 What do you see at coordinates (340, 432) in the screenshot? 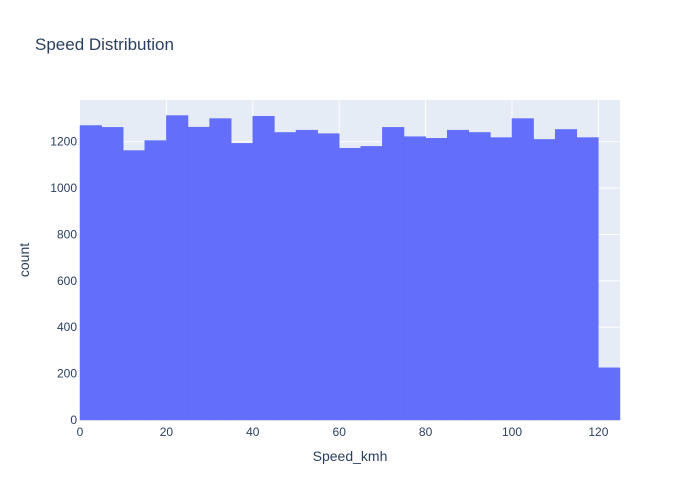
I see `x-tick-label: 60` at bounding box center [340, 432].